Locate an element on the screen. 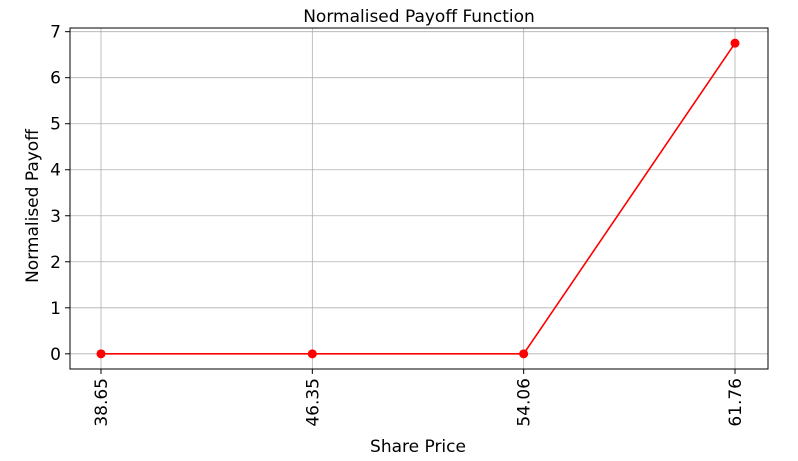 This screenshot has width=798, height=461. y-tick-label: 1 is located at coordinates (55, 309).